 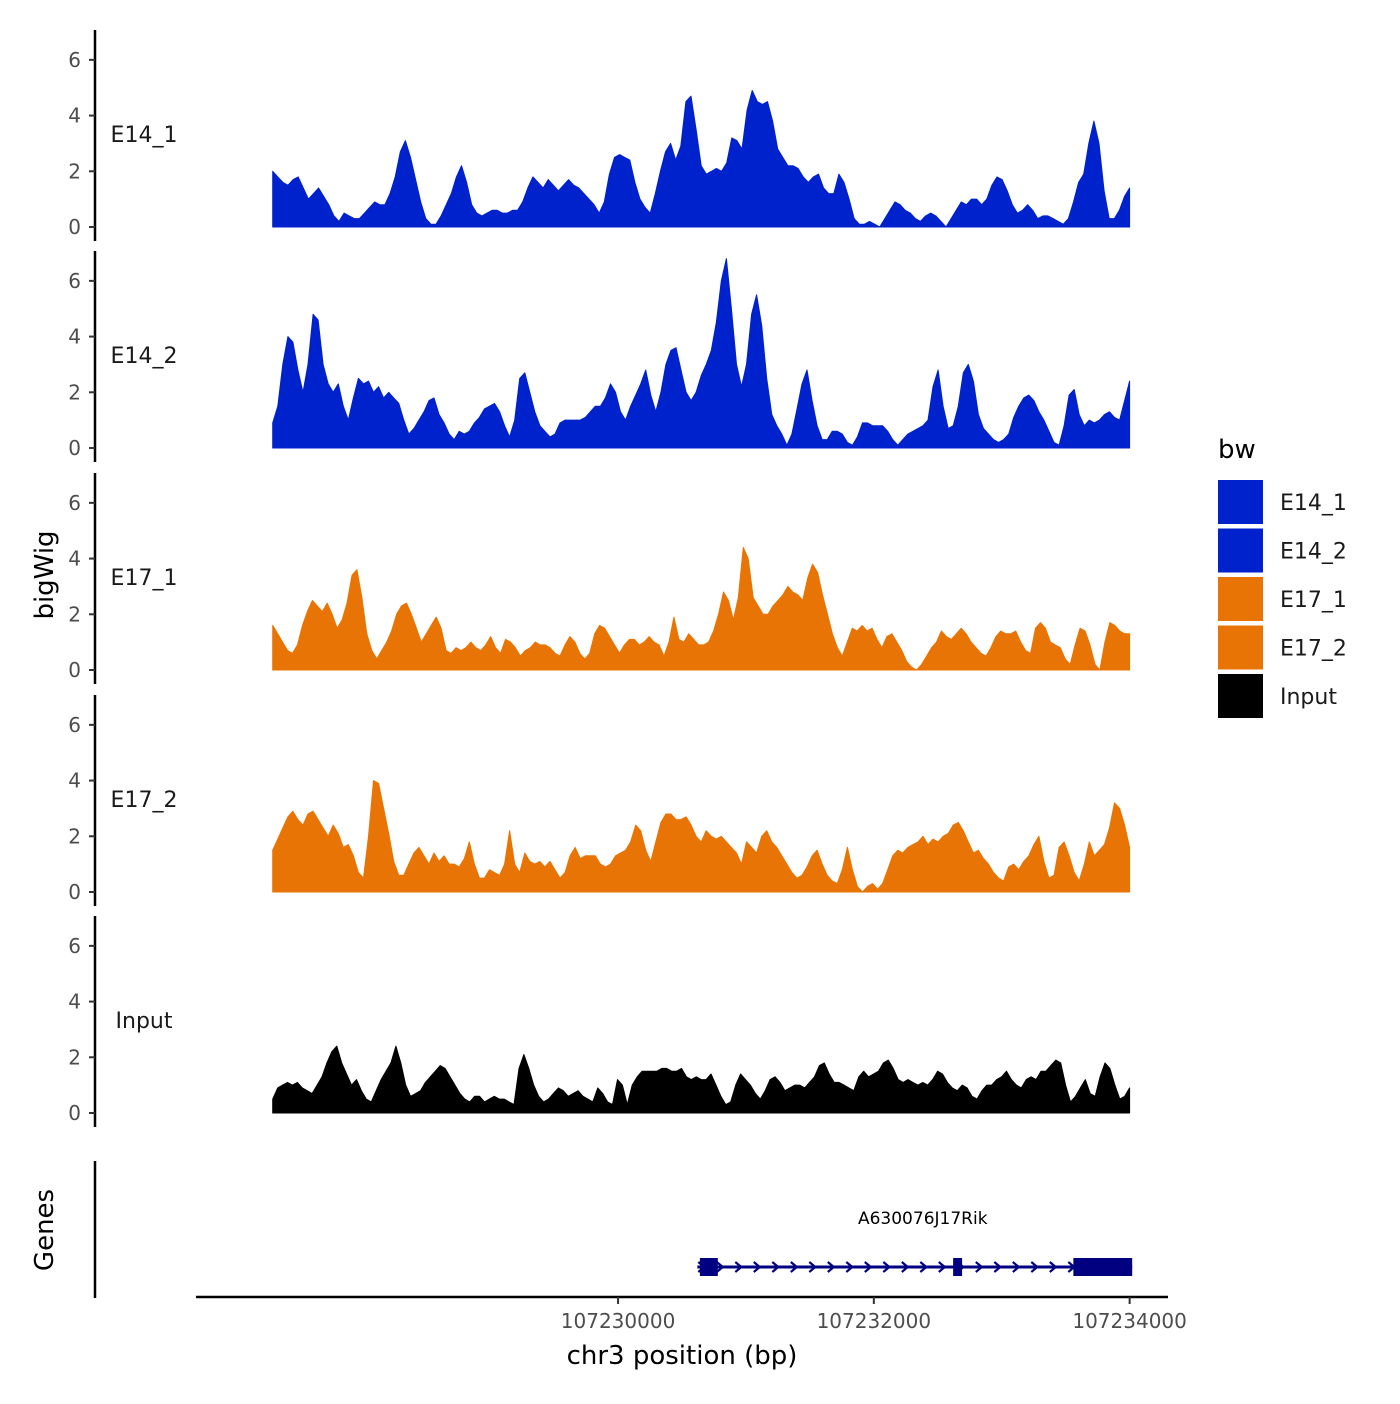 What do you see at coordinates (1313, 552) in the screenshot?
I see `legend-label-e14_2: E14_2` at bounding box center [1313, 552].